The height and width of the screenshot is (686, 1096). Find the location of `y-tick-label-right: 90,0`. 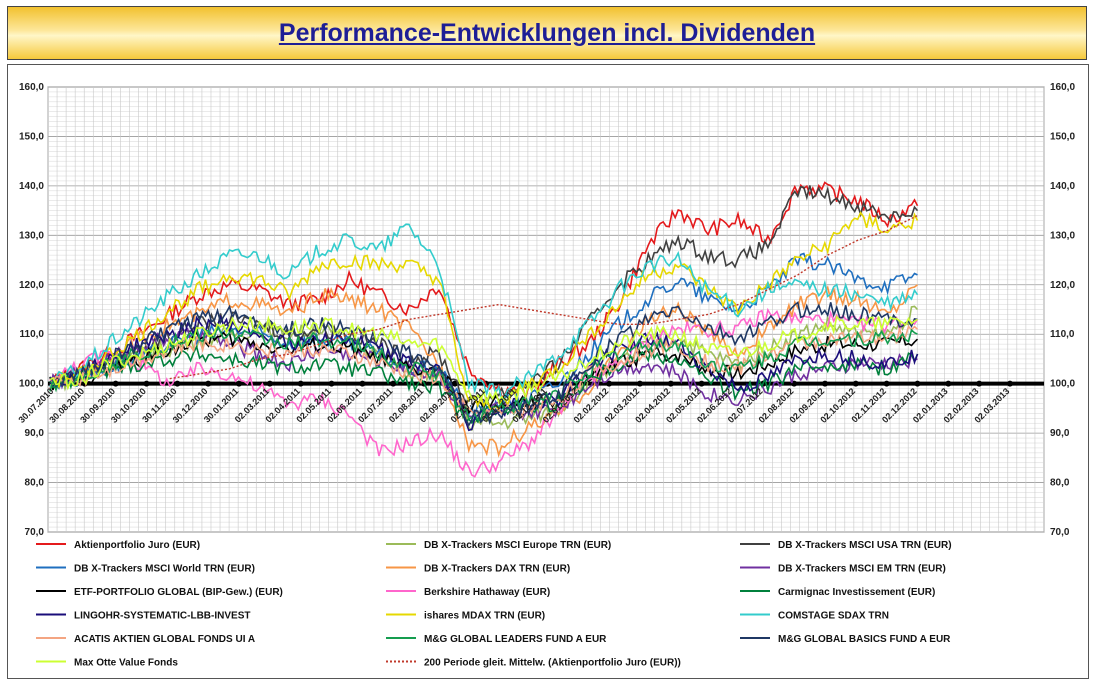

y-tick-label-right: 90,0 is located at coordinates (1060, 433).